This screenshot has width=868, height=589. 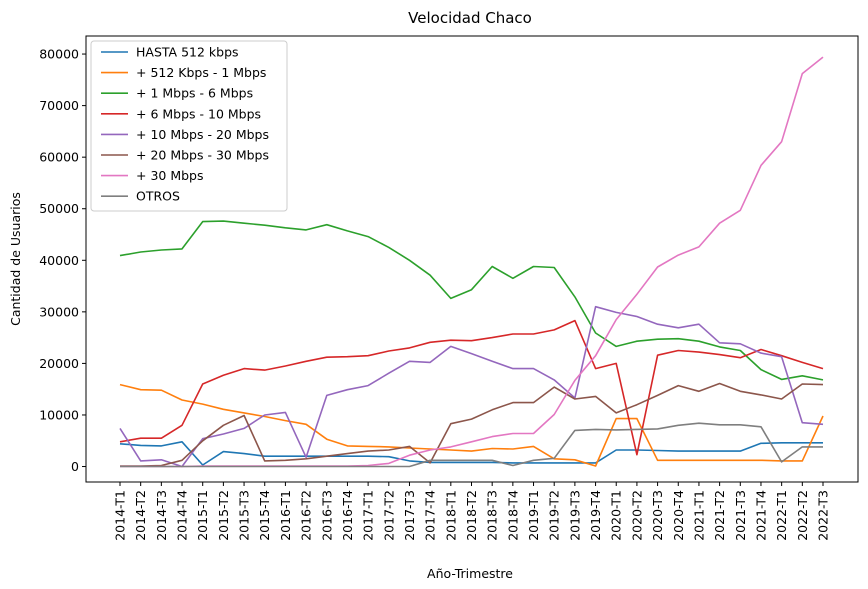 I want to click on x-tick-label: 2020-T2, so click(x=636, y=515).